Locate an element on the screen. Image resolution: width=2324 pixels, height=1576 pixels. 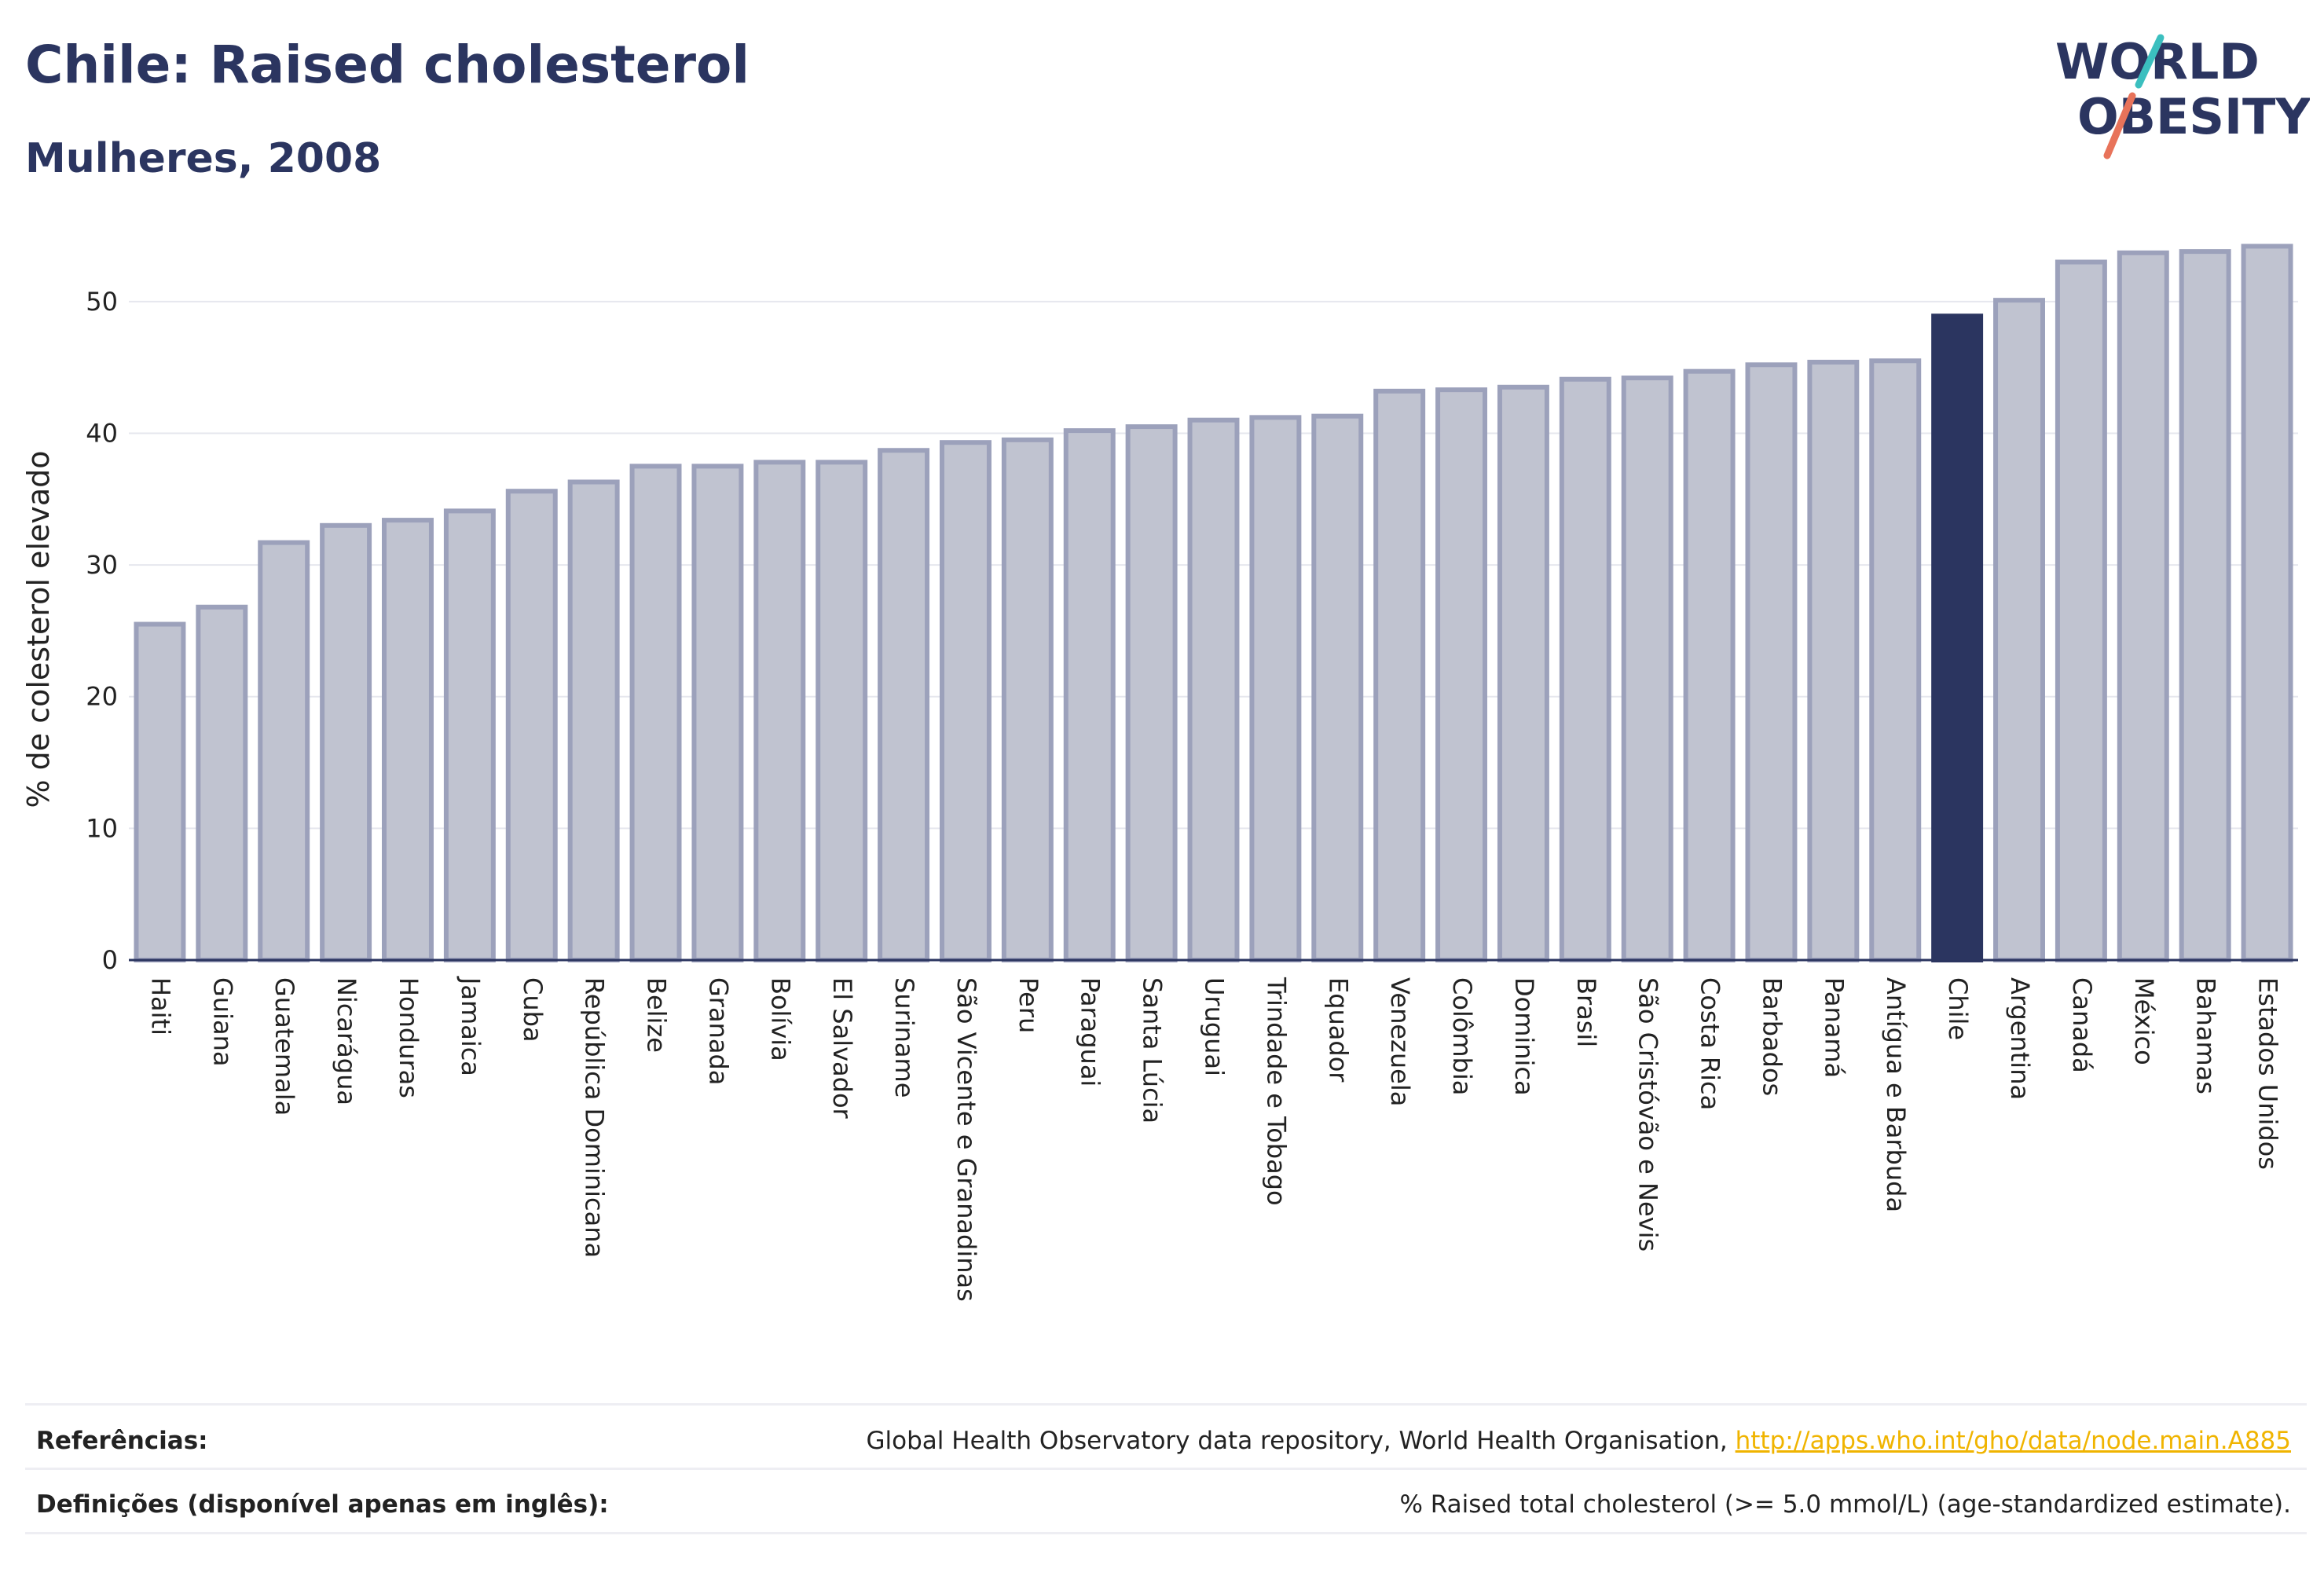
y-tick-label: 50 is located at coordinates (102, 302).